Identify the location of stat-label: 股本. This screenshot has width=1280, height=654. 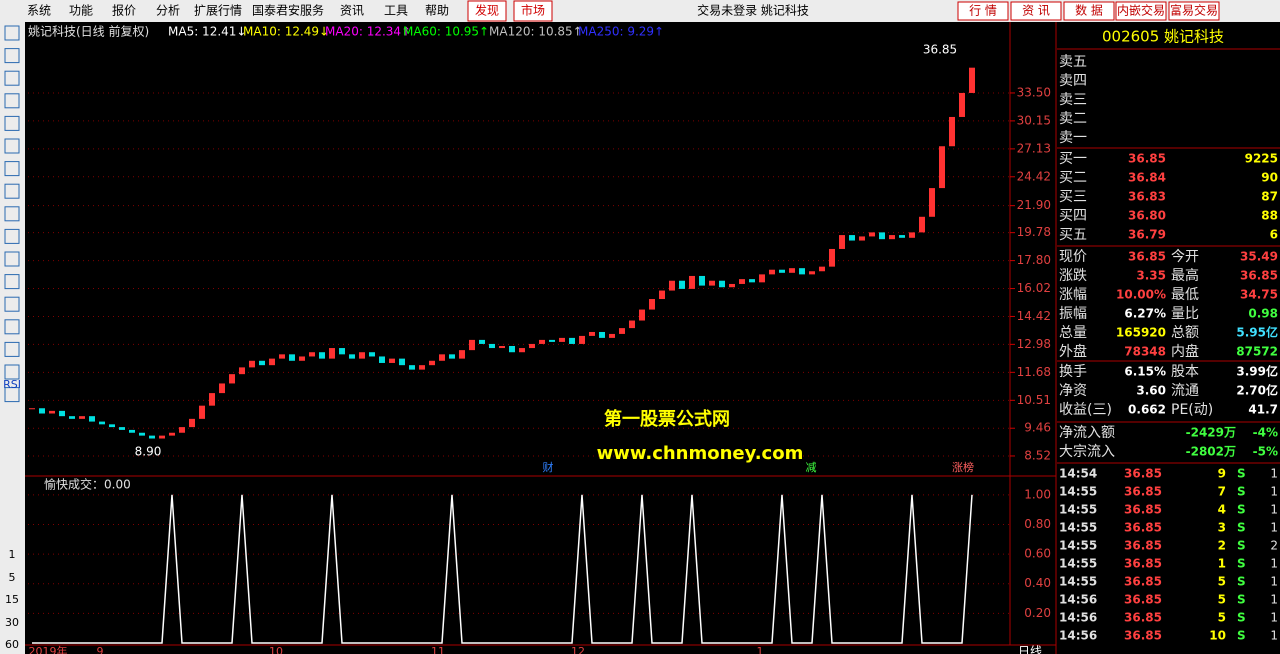
(1185, 372).